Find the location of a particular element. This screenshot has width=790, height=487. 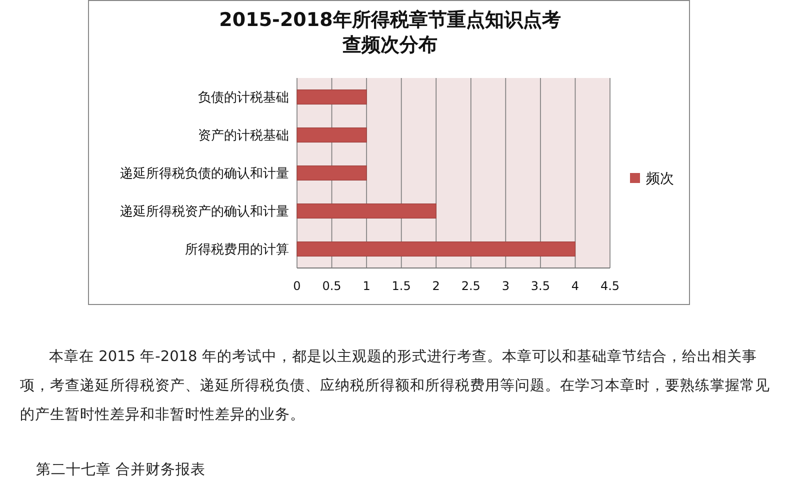

legend-label: 频次 is located at coordinates (660, 178).